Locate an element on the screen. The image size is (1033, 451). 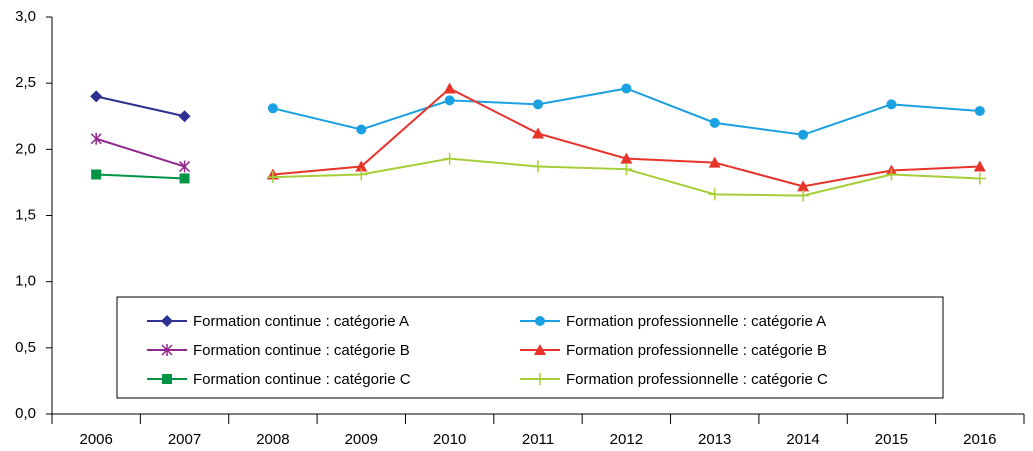
x-tick-label: 2008 is located at coordinates (272, 439).